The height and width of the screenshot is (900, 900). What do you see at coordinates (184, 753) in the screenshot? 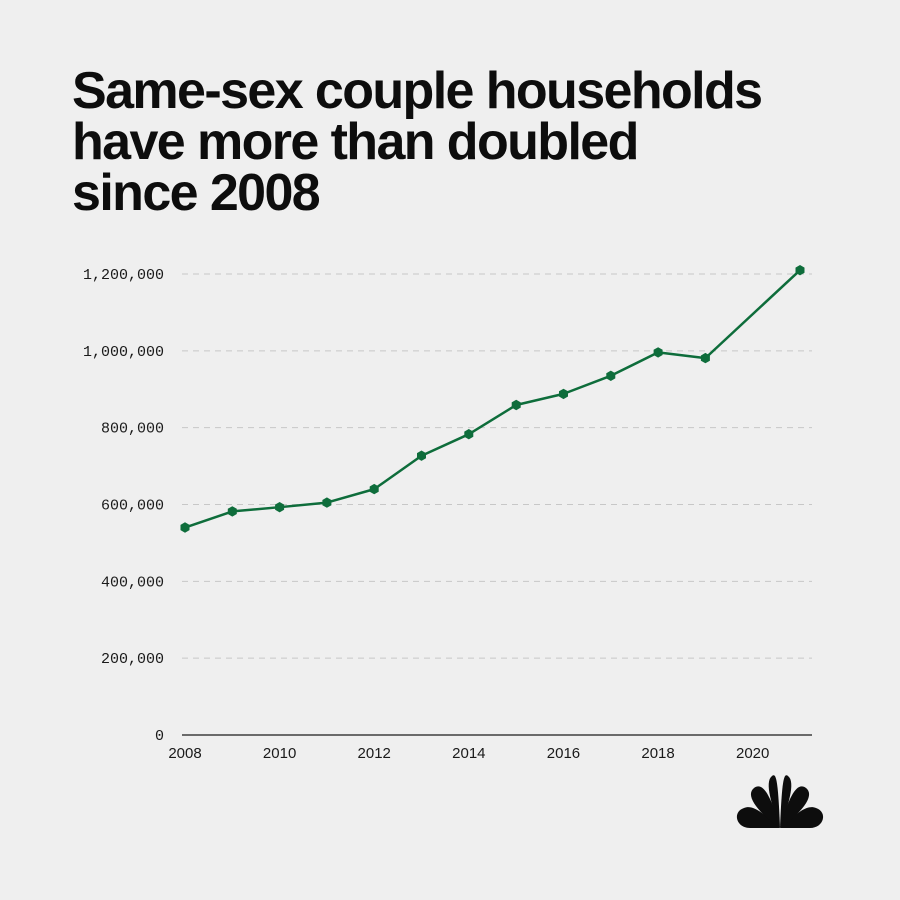
I see `x-tick-label: 2008` at bounding box center [184, 753].